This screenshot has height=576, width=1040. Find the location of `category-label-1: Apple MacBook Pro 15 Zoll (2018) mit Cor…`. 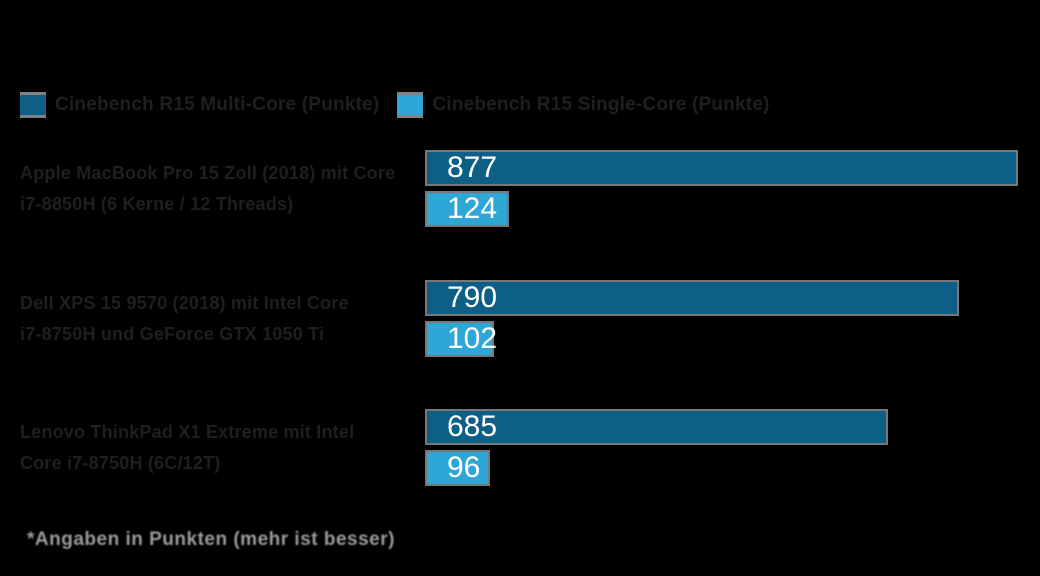

category-label-1: Apple MacBook Pro 15 Zoll (2018) mit Cor… is located at coordinates (217, 189).